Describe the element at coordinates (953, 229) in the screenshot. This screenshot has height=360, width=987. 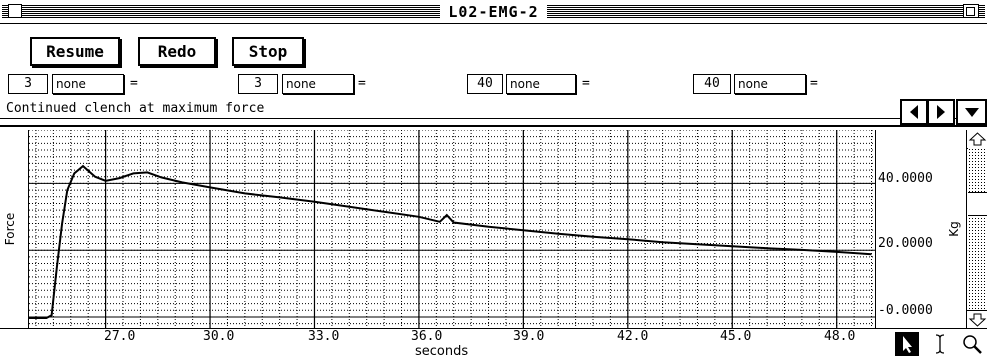
I see `y-axis-label-right: Kg` at that location.